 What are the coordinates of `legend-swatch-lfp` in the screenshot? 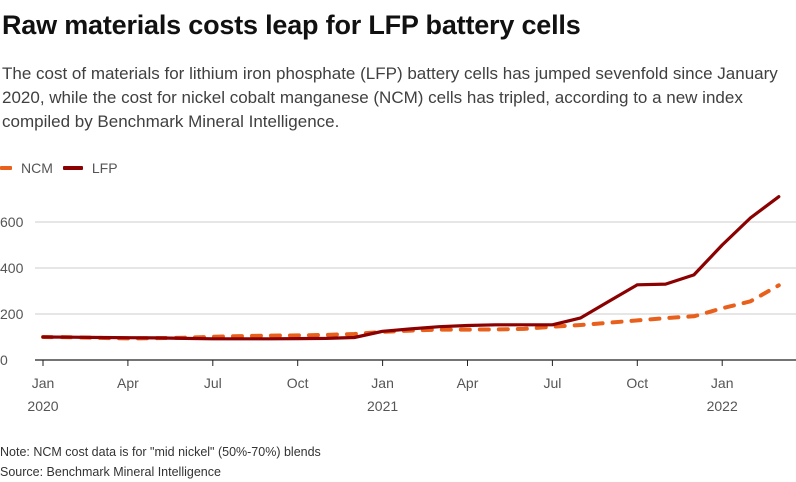 It's located at (72, 168).